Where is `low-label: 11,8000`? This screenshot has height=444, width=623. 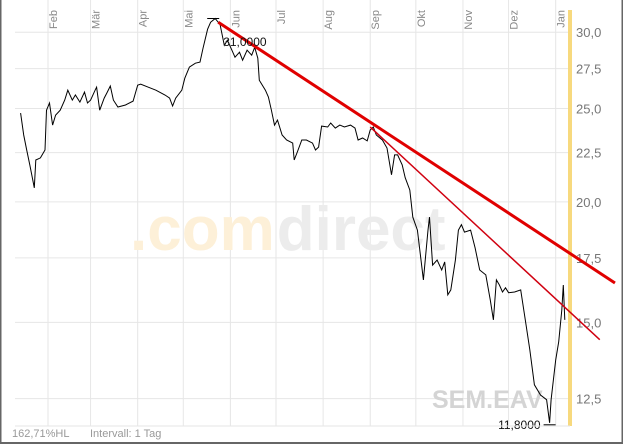
low-label: 11,8000 is located at coordinates (519, 425).